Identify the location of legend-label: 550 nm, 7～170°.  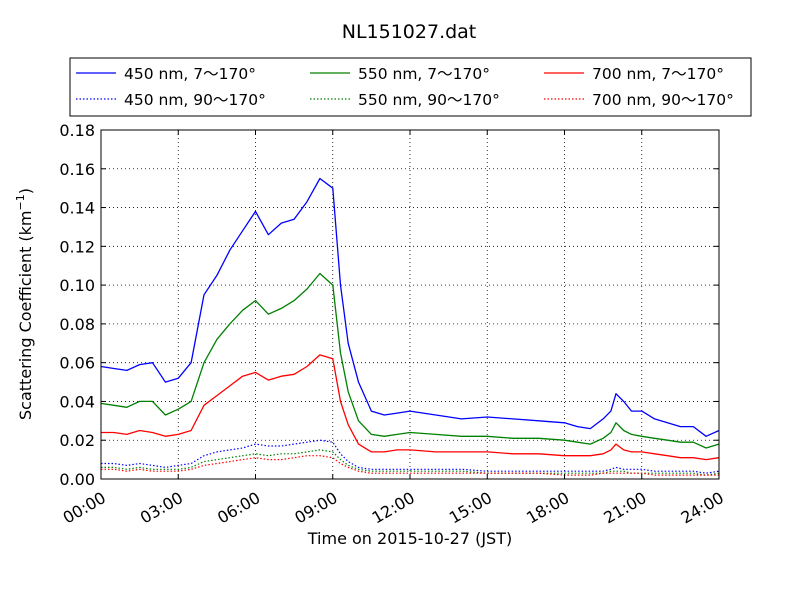
(424, 74).